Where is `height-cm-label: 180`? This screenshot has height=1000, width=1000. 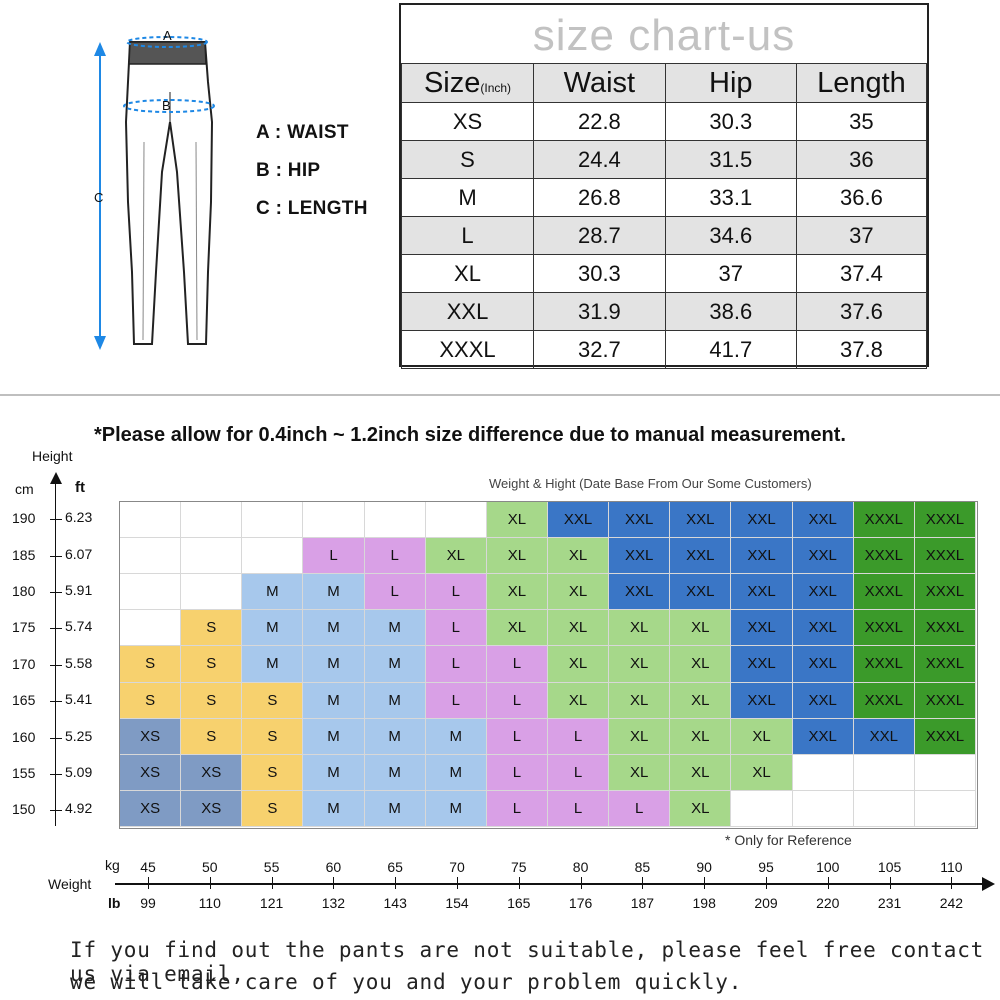
height-cm-label: 180 is located at coordinates (24, 591).